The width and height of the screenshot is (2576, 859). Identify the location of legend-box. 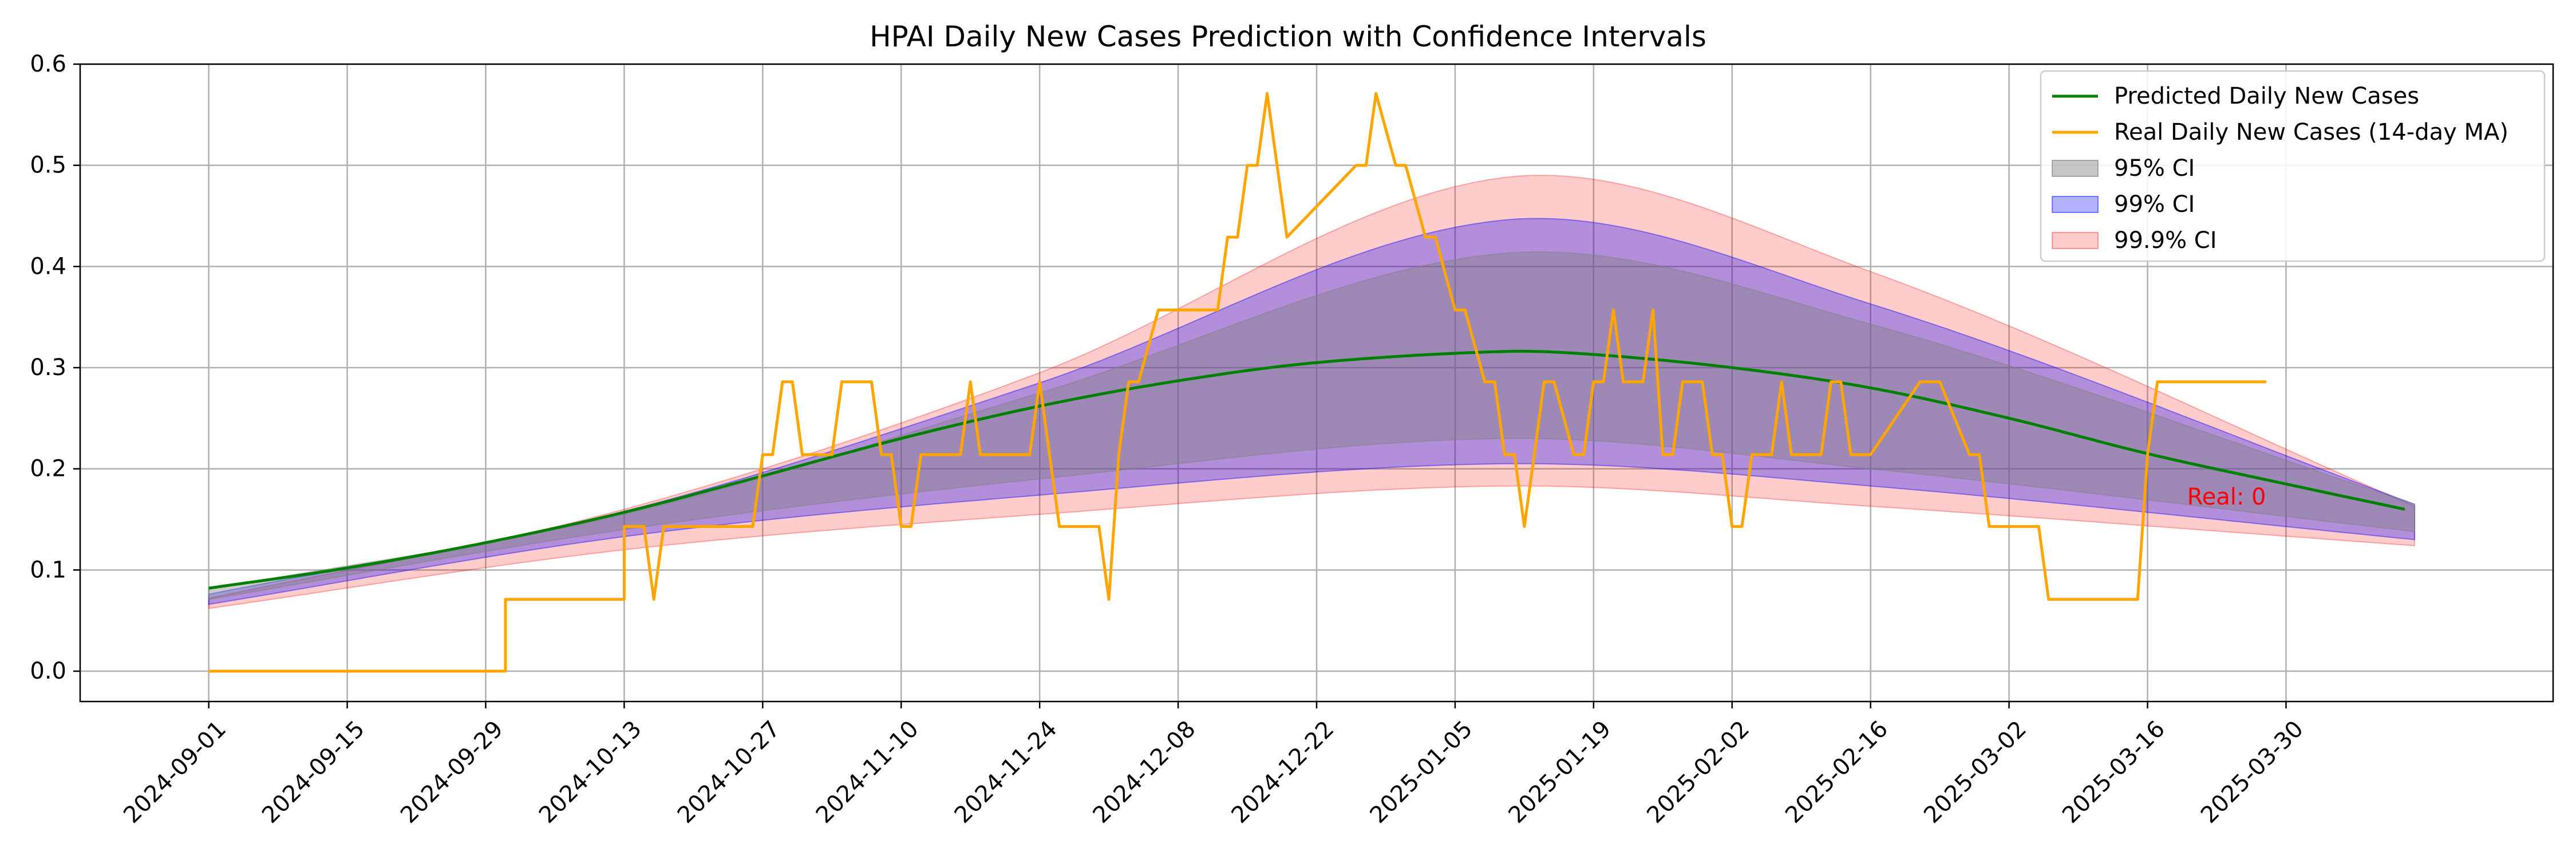
(2293, 166).